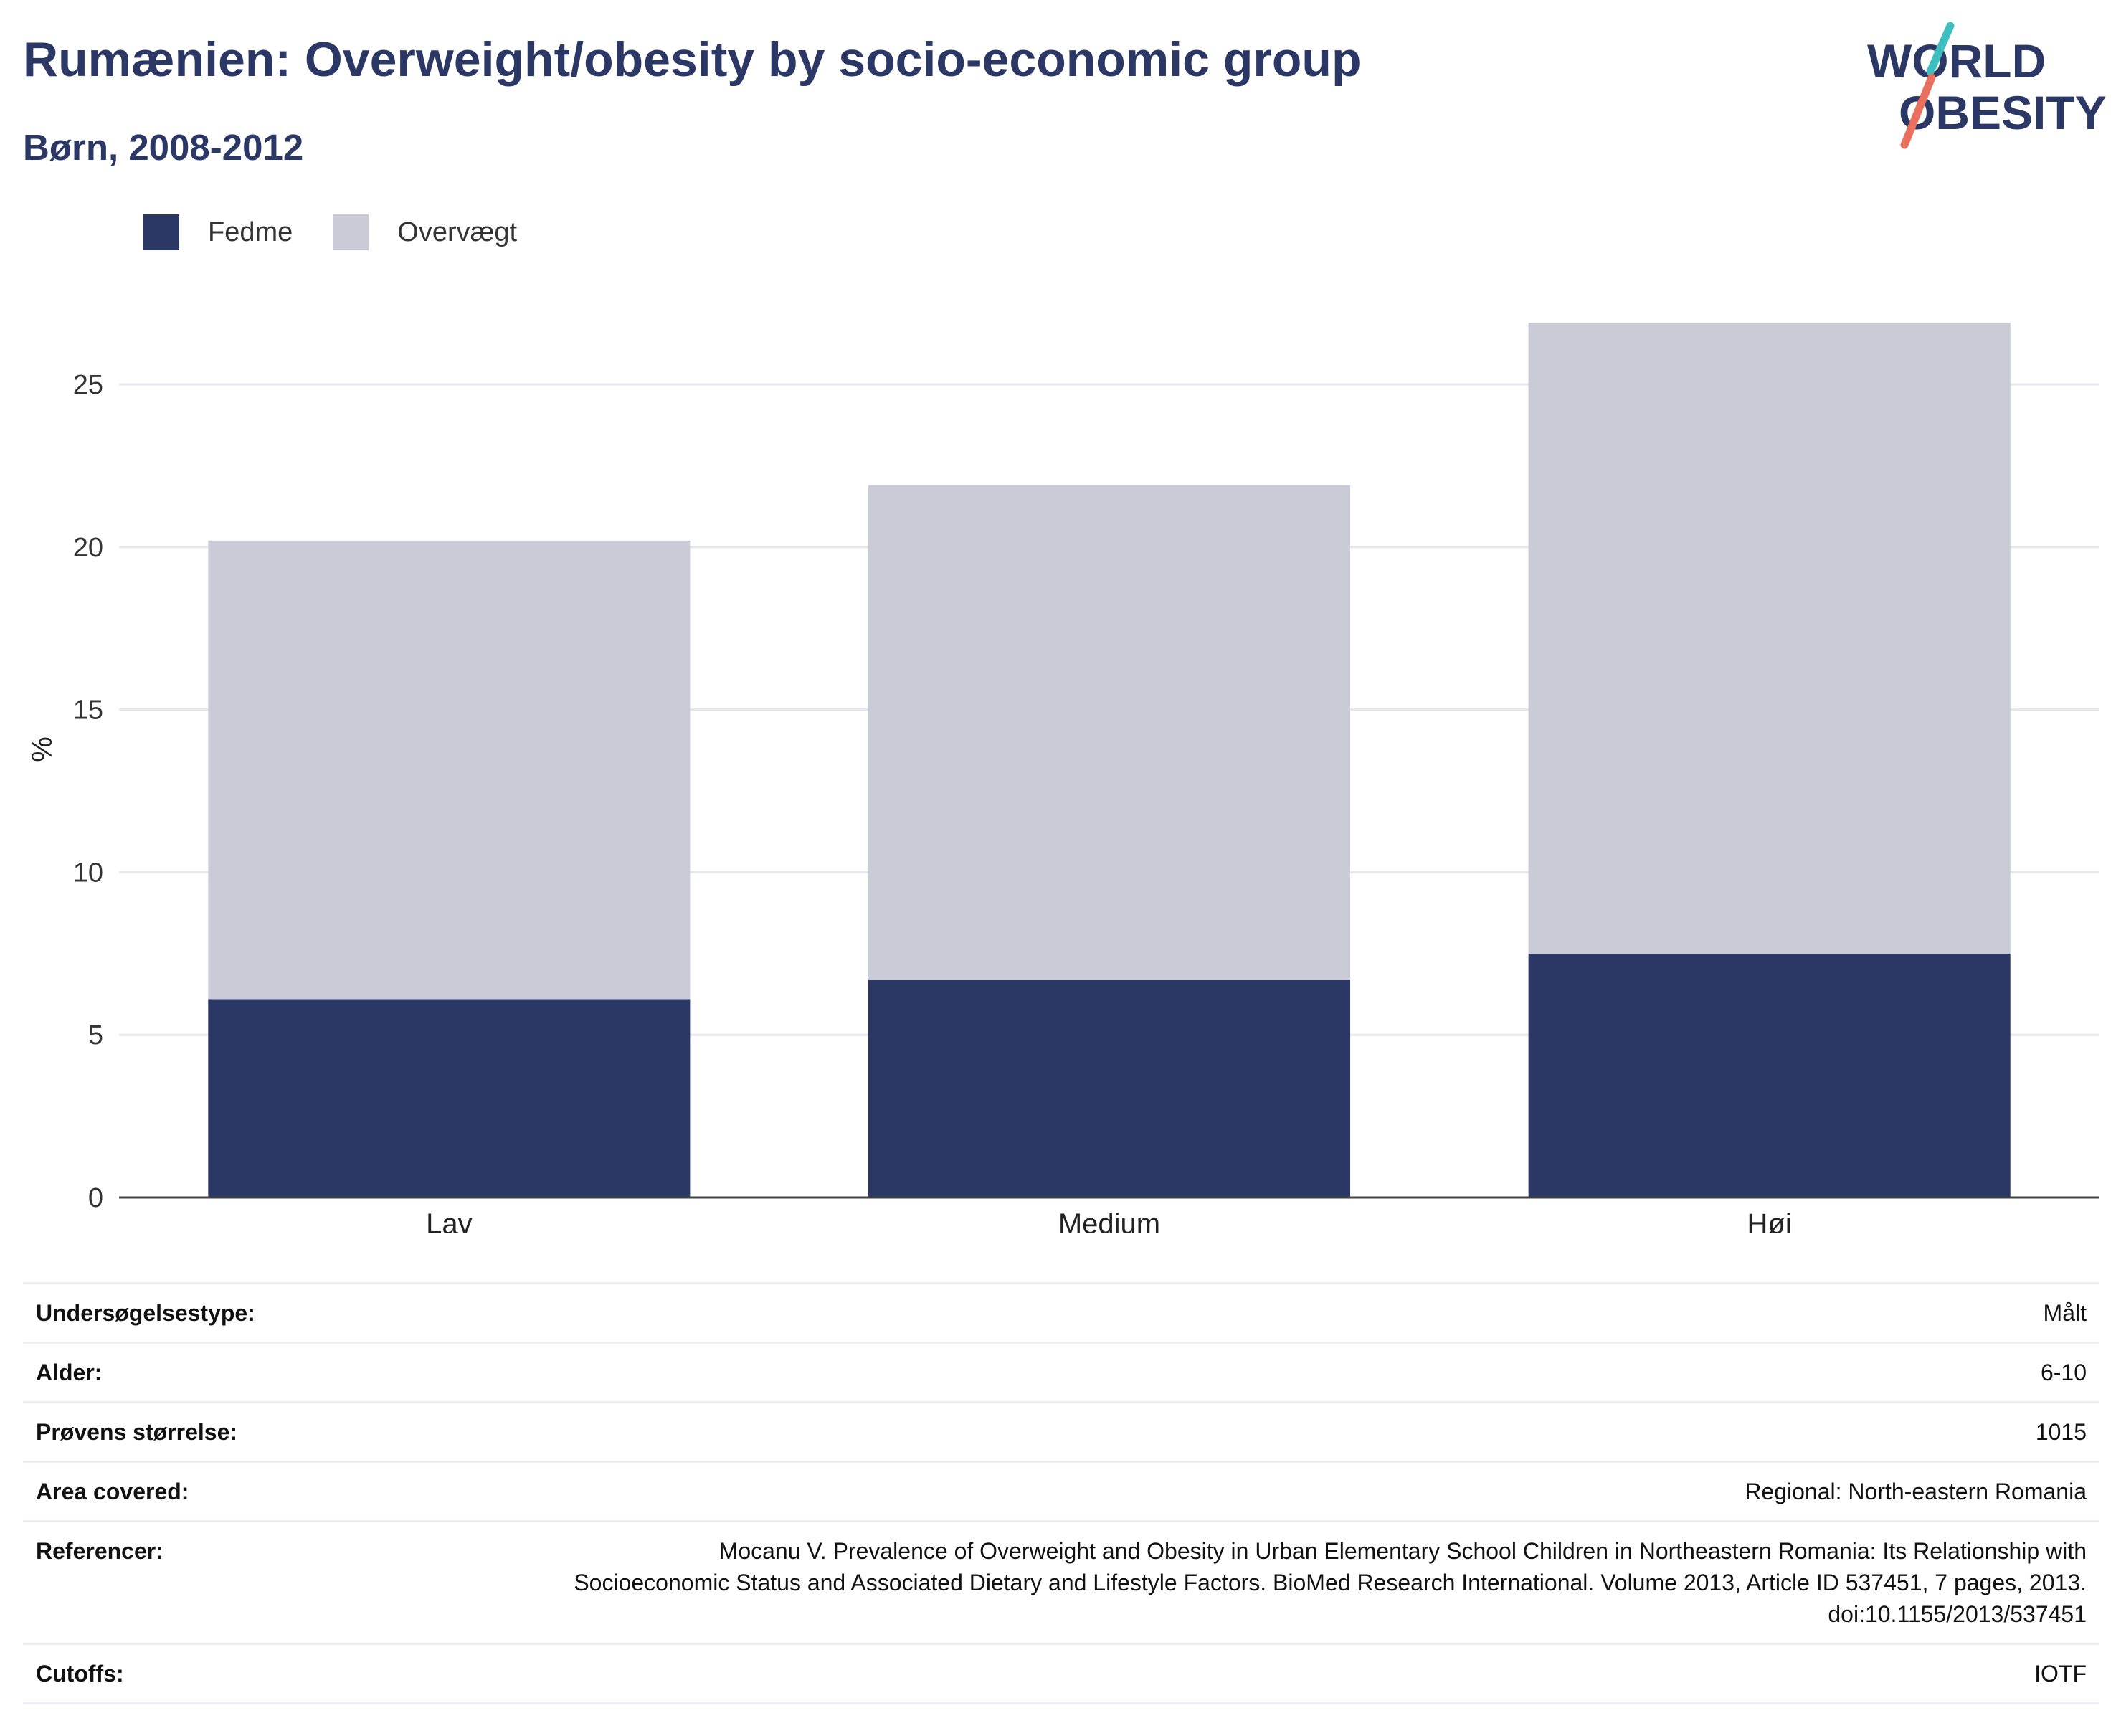  I want to click on survey-type-key: Undersøgelsestype:, so click(287, 1313).